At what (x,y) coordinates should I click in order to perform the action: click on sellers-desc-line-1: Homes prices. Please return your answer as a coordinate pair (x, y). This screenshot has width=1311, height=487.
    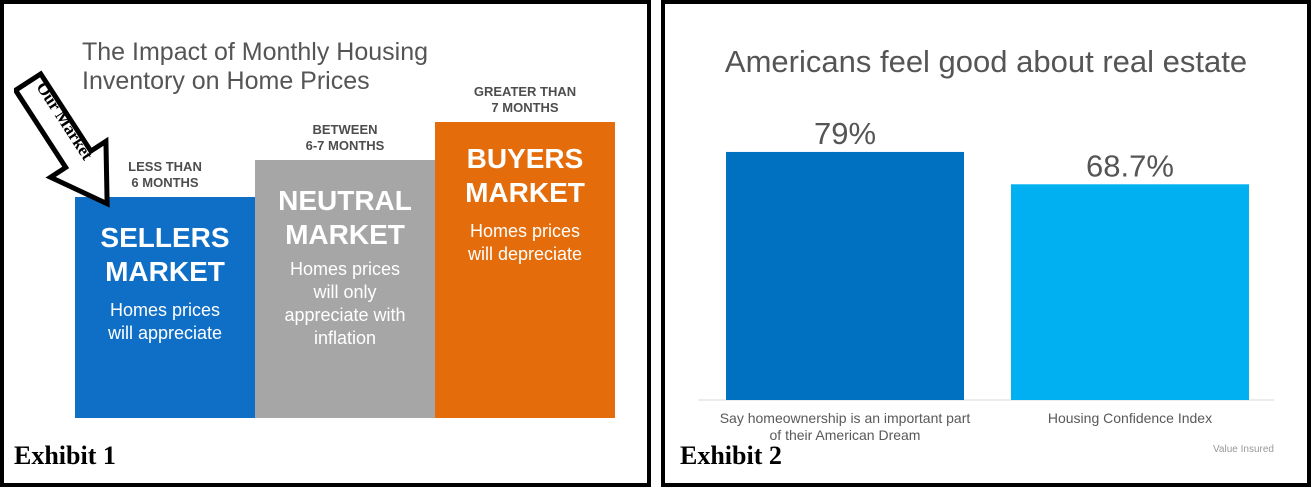
    Looking at the image, I should click on (165, 310).